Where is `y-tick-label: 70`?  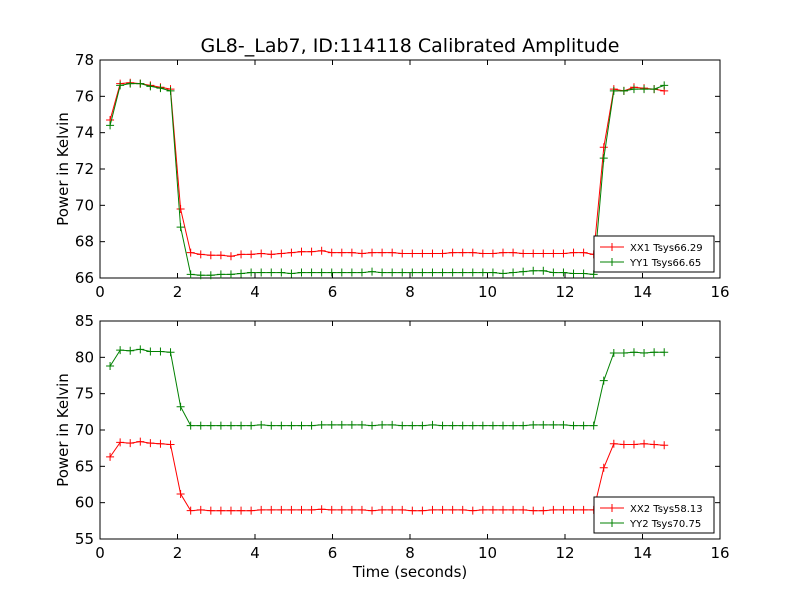 y-tick-label: 70 is located at coordinates (84, 430).